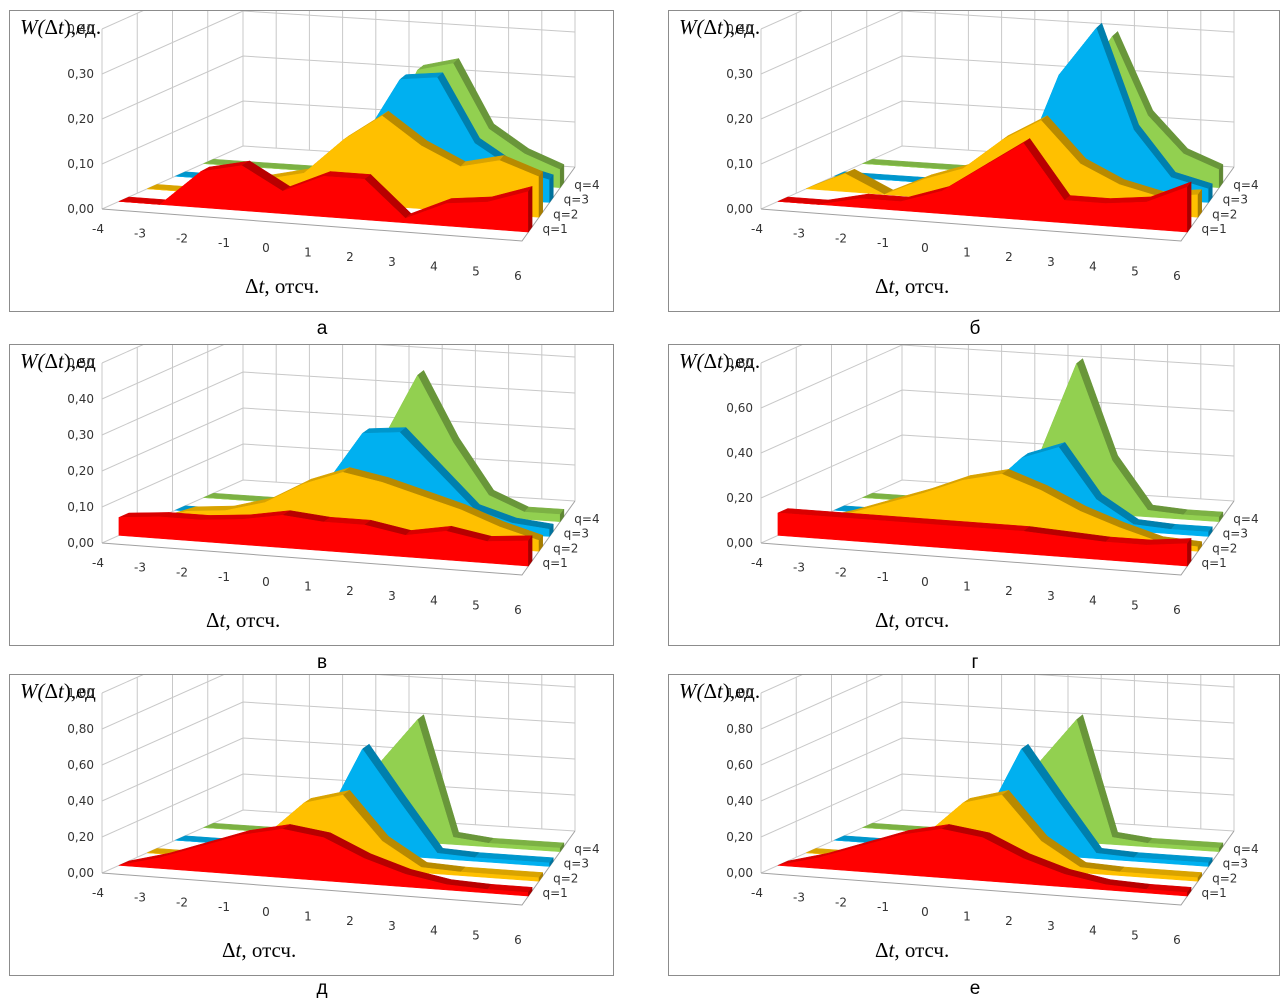 Image resolution: width=1284 pixels, height=1000 pixels. Describe the element at coordinates (739, 765) in the screenshot. I see `y-tick-label: 0,60` at that location.